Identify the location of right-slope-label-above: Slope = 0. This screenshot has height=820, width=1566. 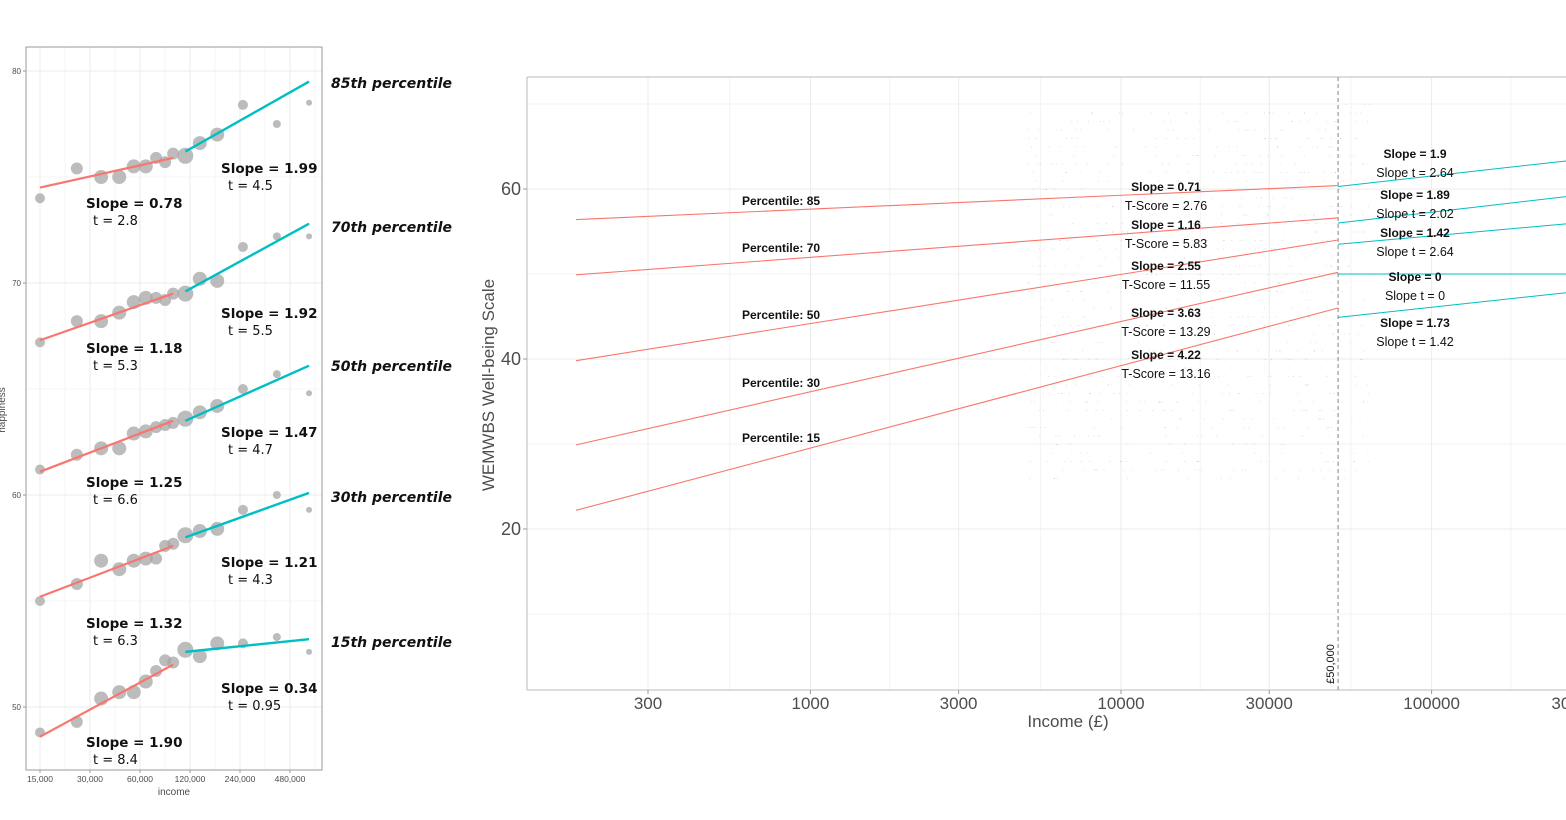
(1414, 277).